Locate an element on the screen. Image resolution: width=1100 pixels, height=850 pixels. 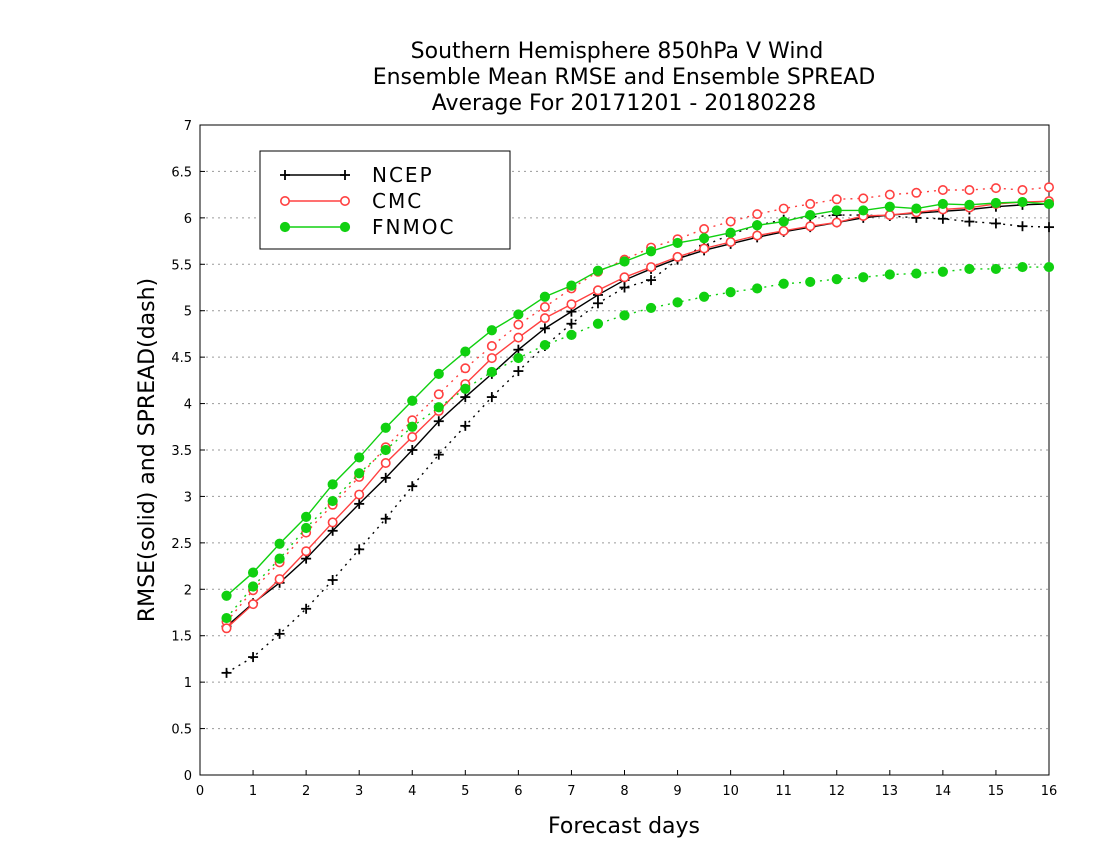
y-tick-label: 1 is located at coordinates (188, 683).